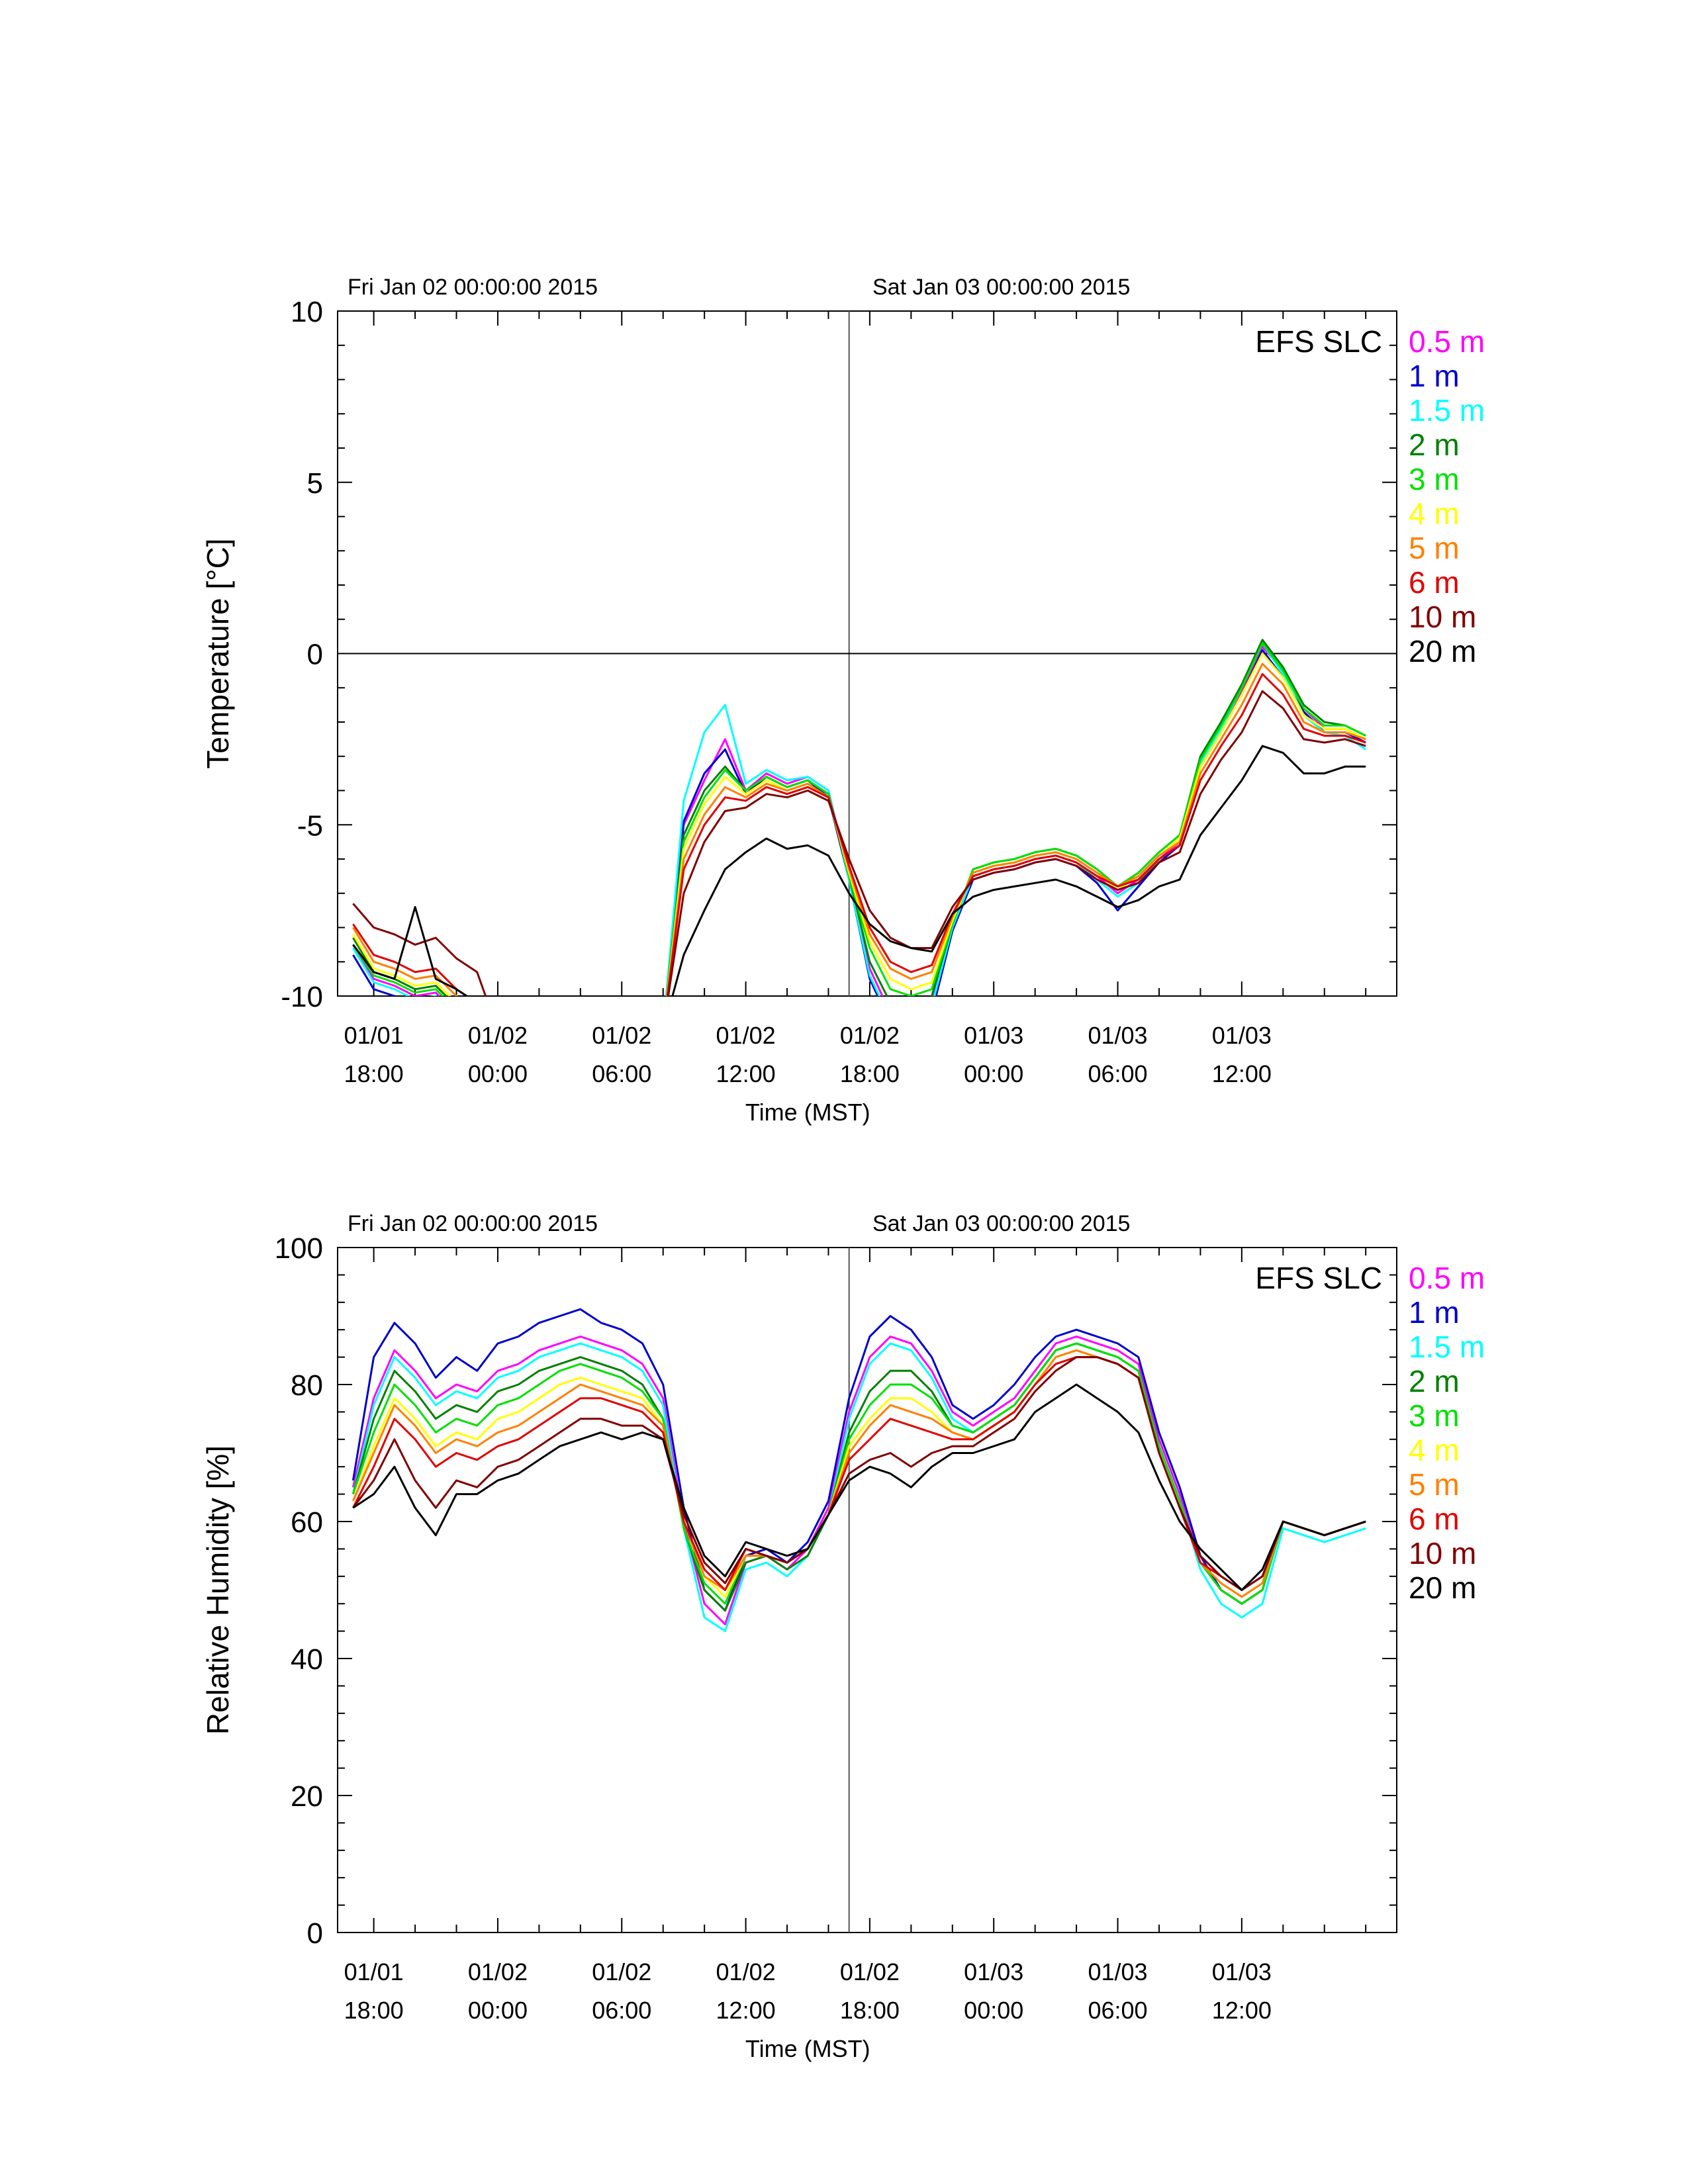 The width and height of the screenshot is (1688, 2184). I want to click on y-tick-label: 80, so click(307, 1385).